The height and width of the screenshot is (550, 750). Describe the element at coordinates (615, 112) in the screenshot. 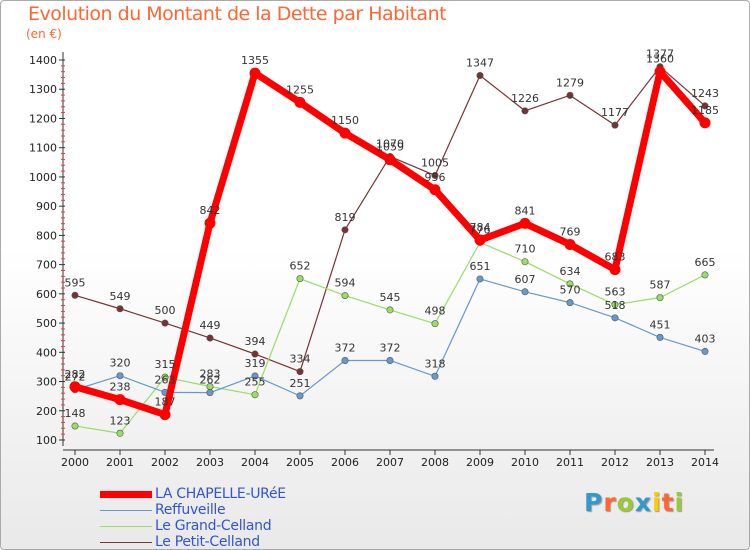

I see `data-label: 1177` at that location.